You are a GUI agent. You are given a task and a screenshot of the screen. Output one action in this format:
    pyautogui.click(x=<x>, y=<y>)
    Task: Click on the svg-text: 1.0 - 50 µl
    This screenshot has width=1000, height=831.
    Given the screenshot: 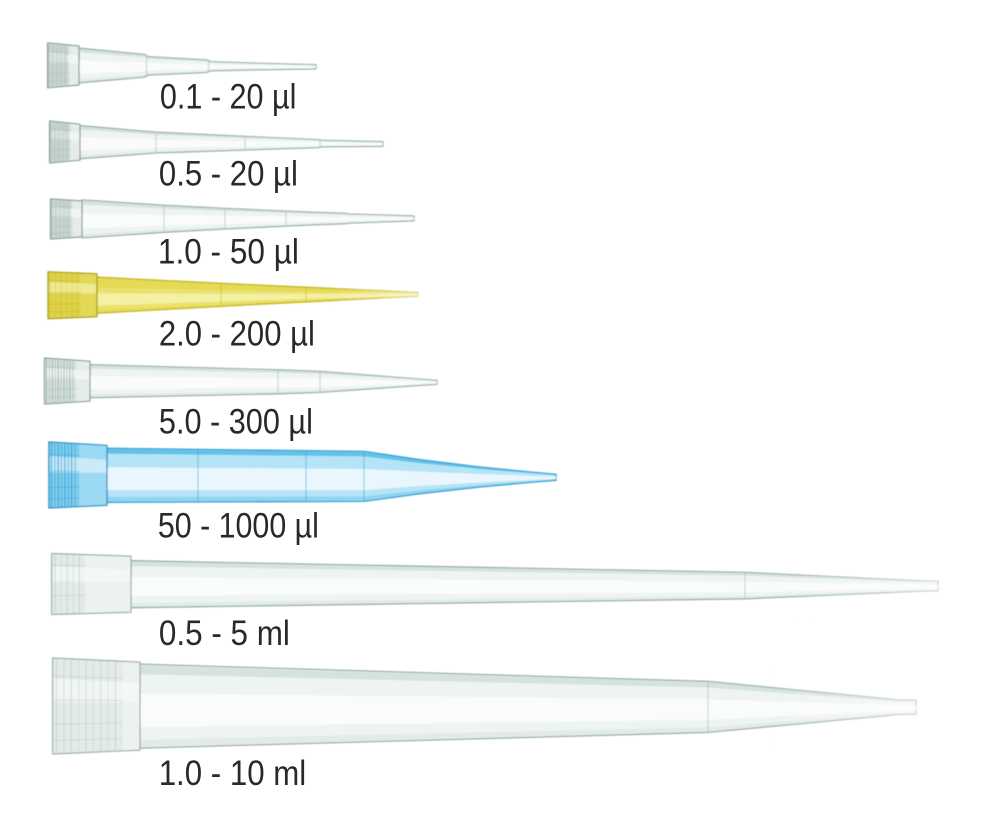 What is the action you would take?
    pyautogui.click(x=228, y=252)
    